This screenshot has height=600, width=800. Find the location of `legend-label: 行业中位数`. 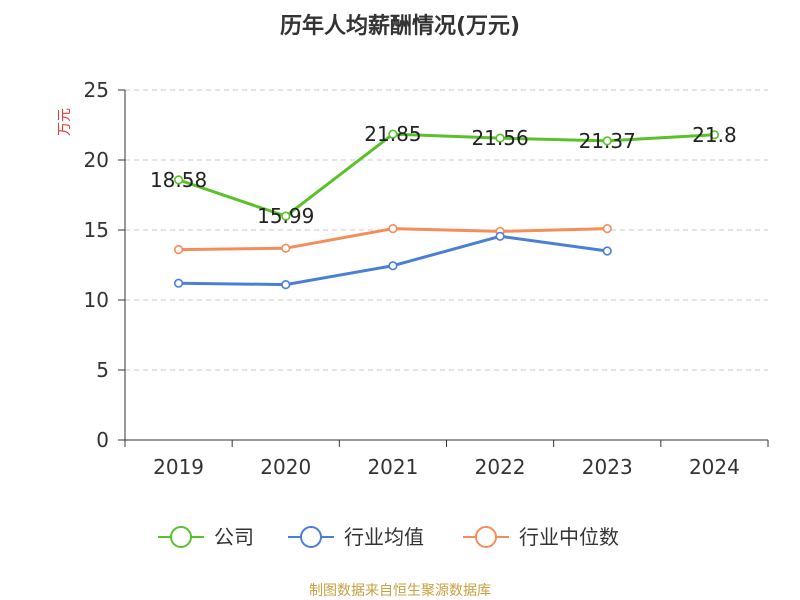

legend-label: 行业中位数 is located at coordinates (569, 537).